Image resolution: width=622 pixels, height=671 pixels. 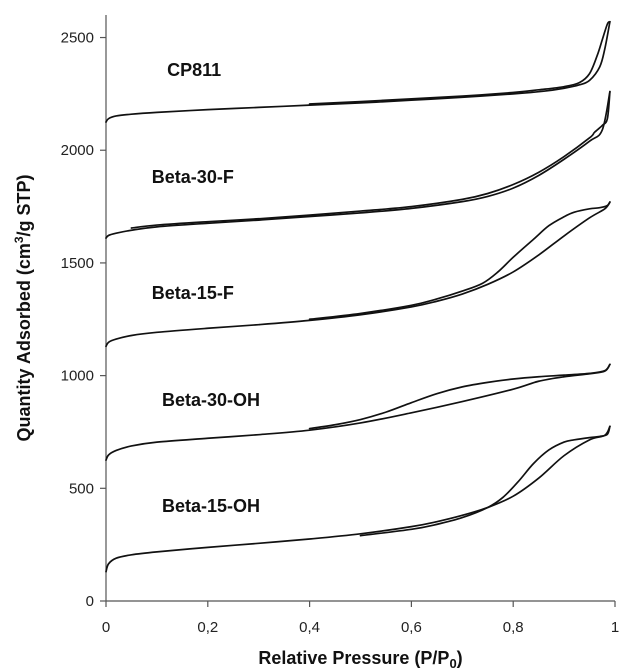 What do you see at coordinates (81, 488) in the screenshot?
I see `y-tick-label: 500` at bounding box center [81, 488].